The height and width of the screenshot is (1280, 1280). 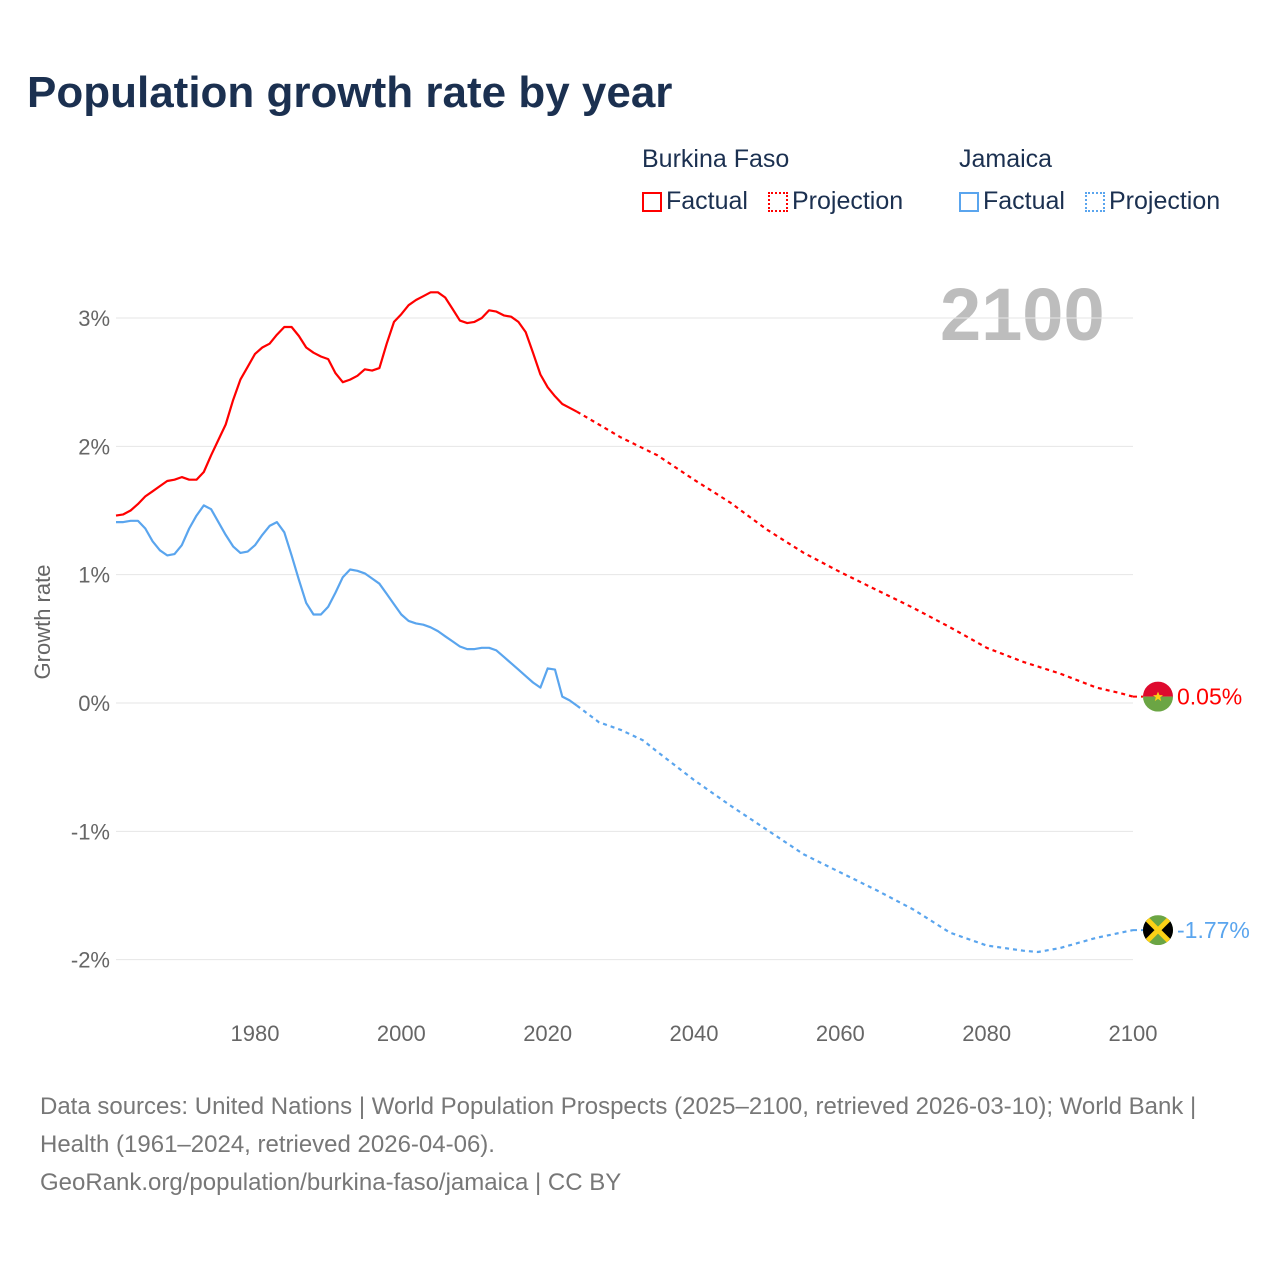 What do you see at coordinates (401, 1033) in the screenshot?
I see `x-tick-label: 2000` at bounding box center [401, 1033].